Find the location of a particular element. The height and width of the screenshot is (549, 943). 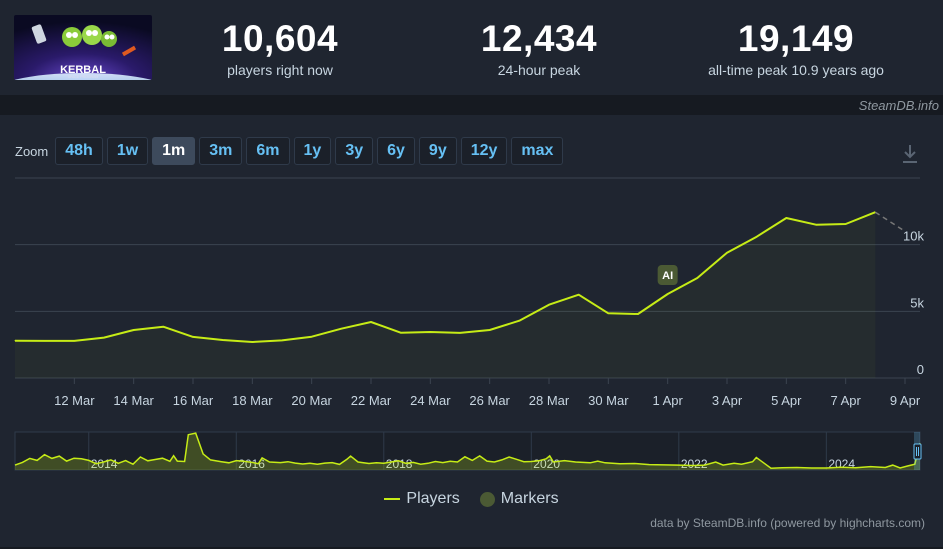

x-tick-label: 5 Apr is located at coordinates (786, 400).